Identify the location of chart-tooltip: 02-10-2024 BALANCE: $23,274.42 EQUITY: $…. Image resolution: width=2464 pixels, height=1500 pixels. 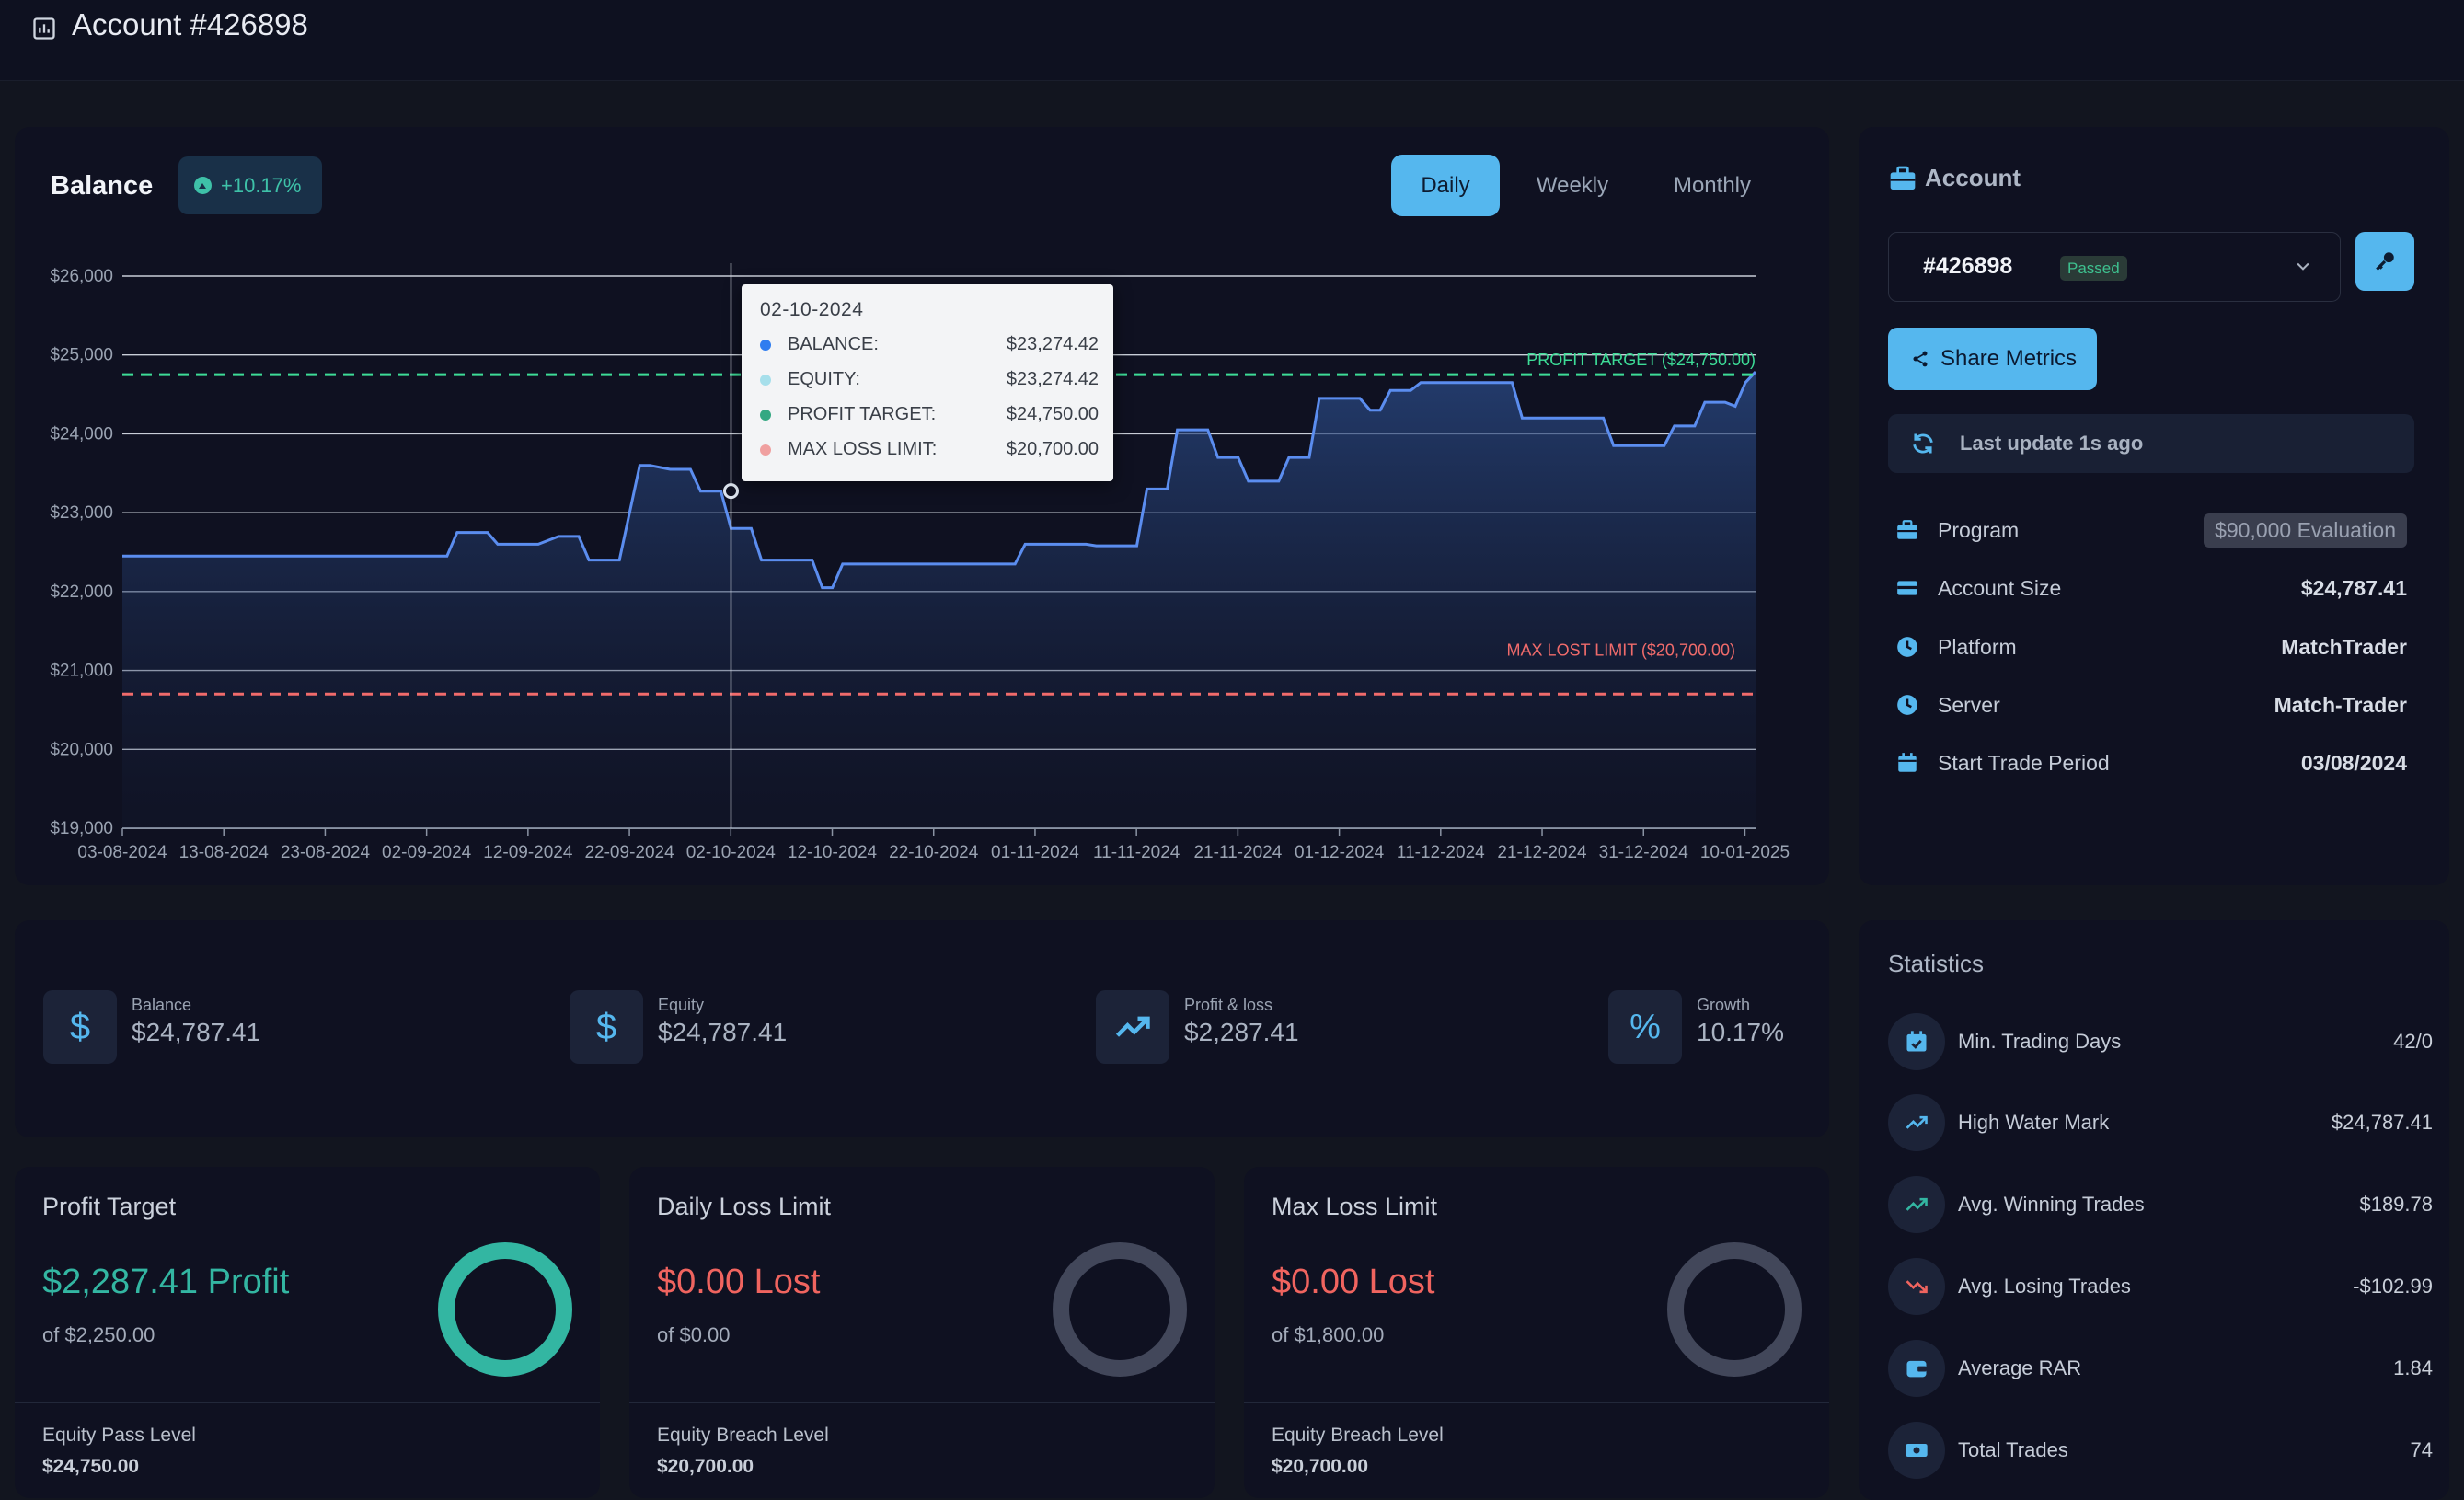
(927, 382).